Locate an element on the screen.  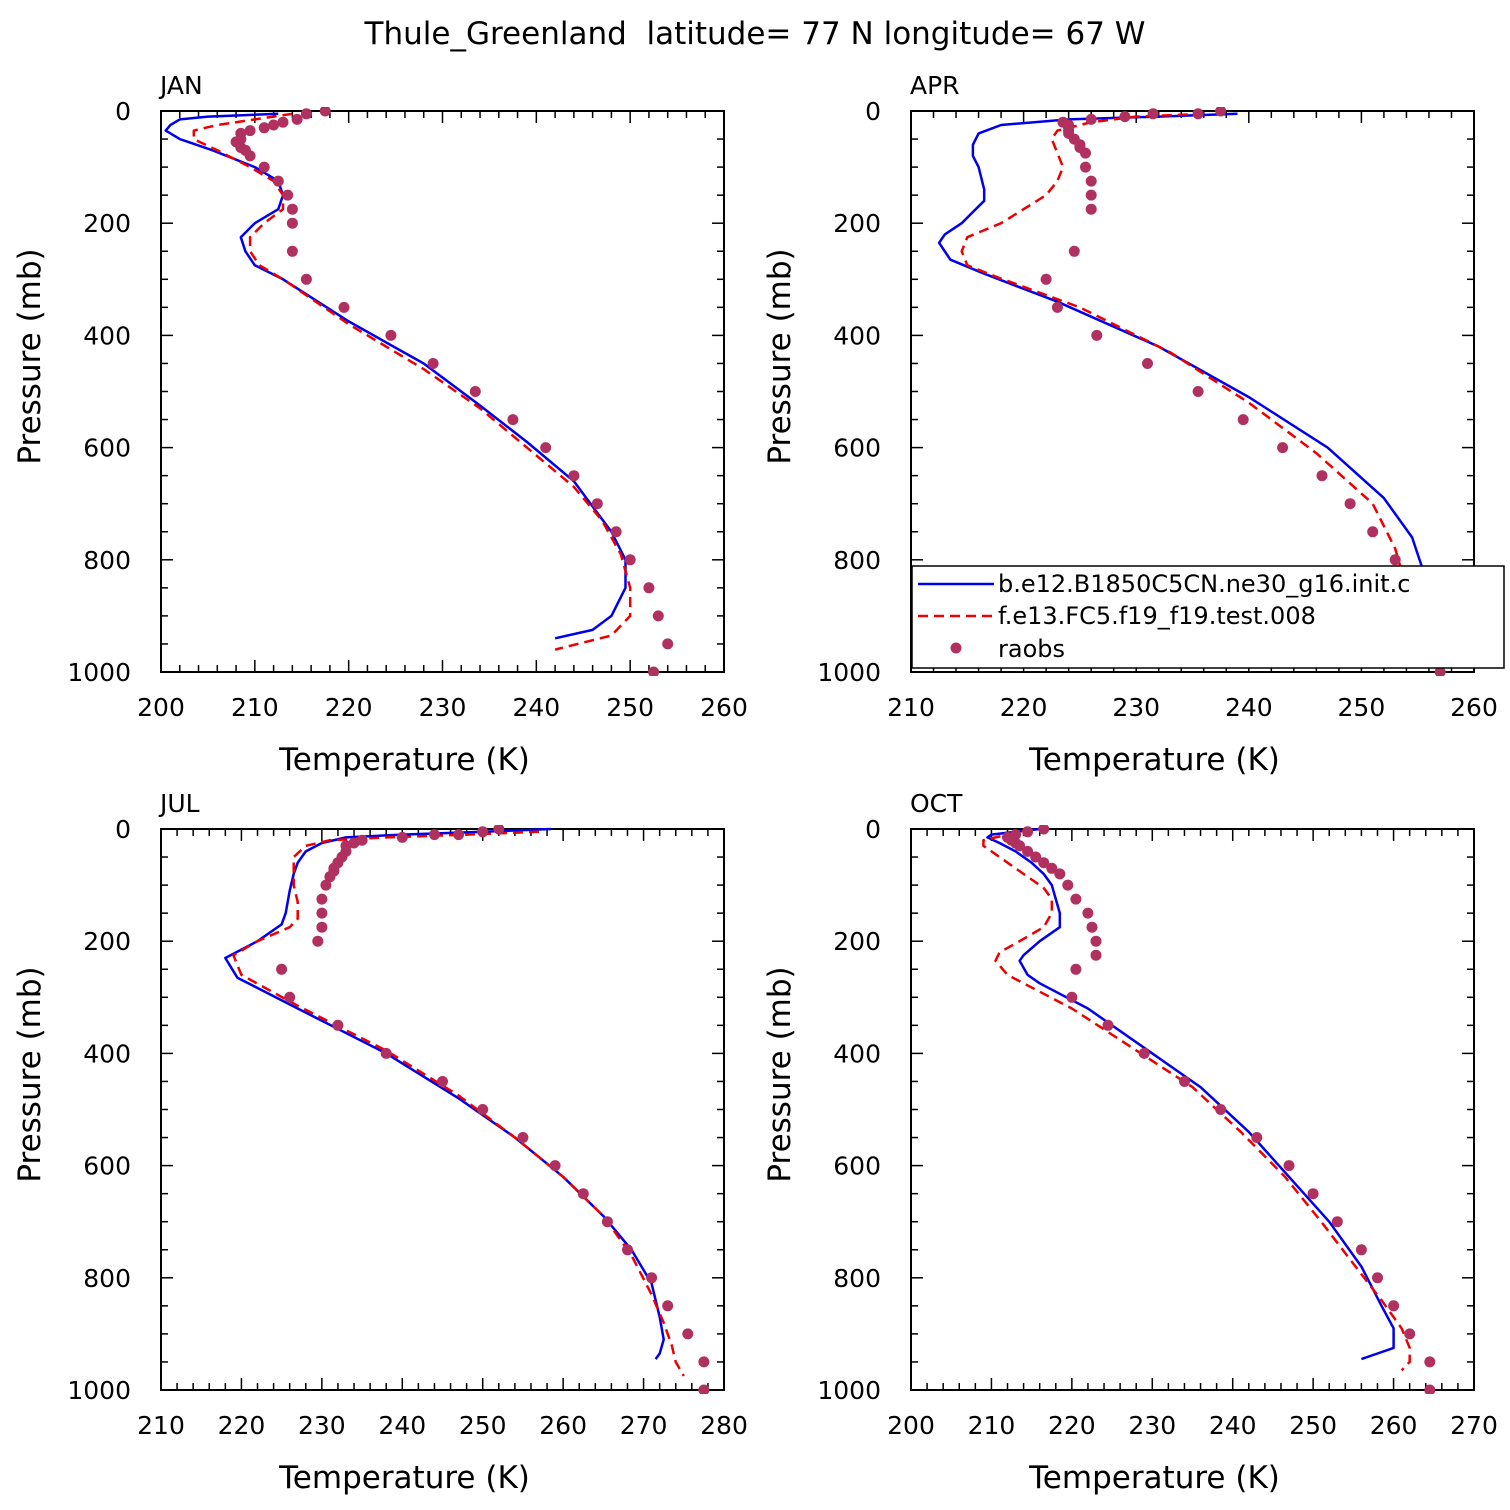
panel-title: APR is located at coordinates (935, 85).